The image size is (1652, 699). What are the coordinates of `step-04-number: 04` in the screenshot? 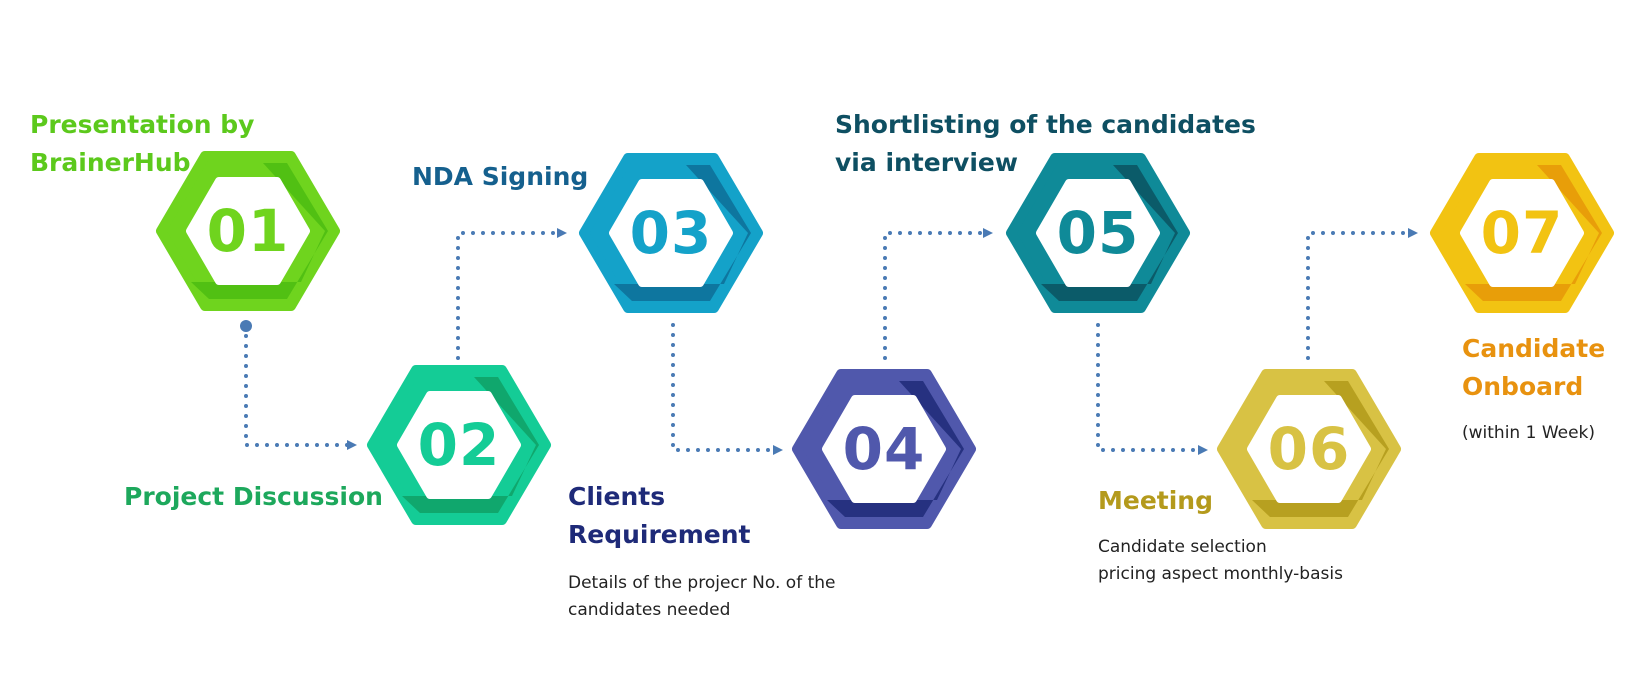 It's located at (884, 449).